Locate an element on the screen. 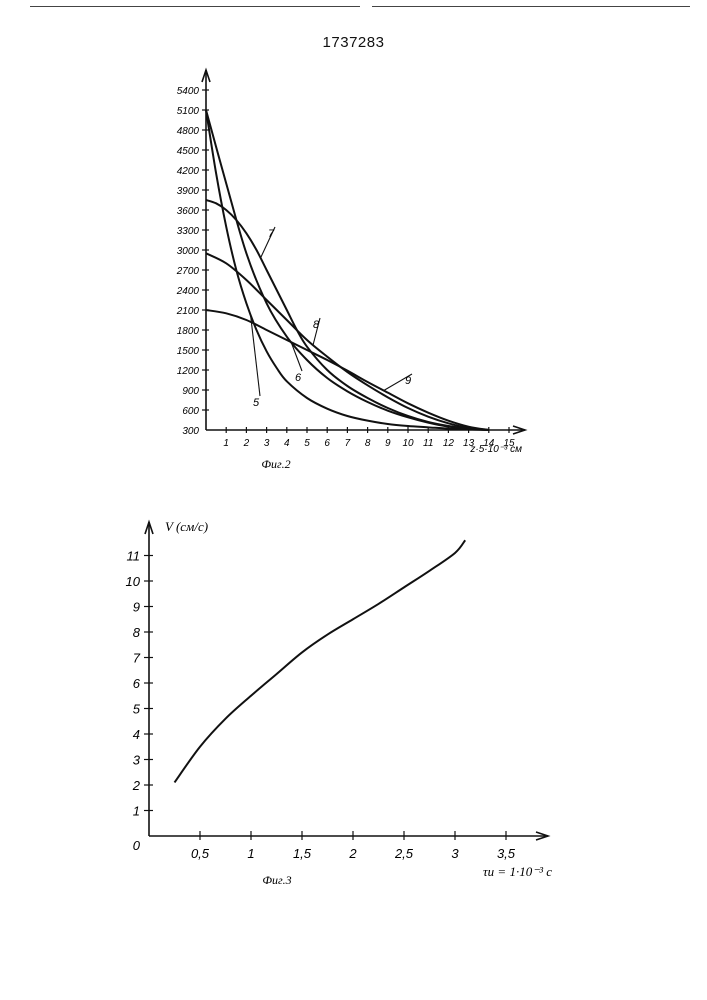  y-tick-label-fig3: 7 is located at coordinates (137, 658).